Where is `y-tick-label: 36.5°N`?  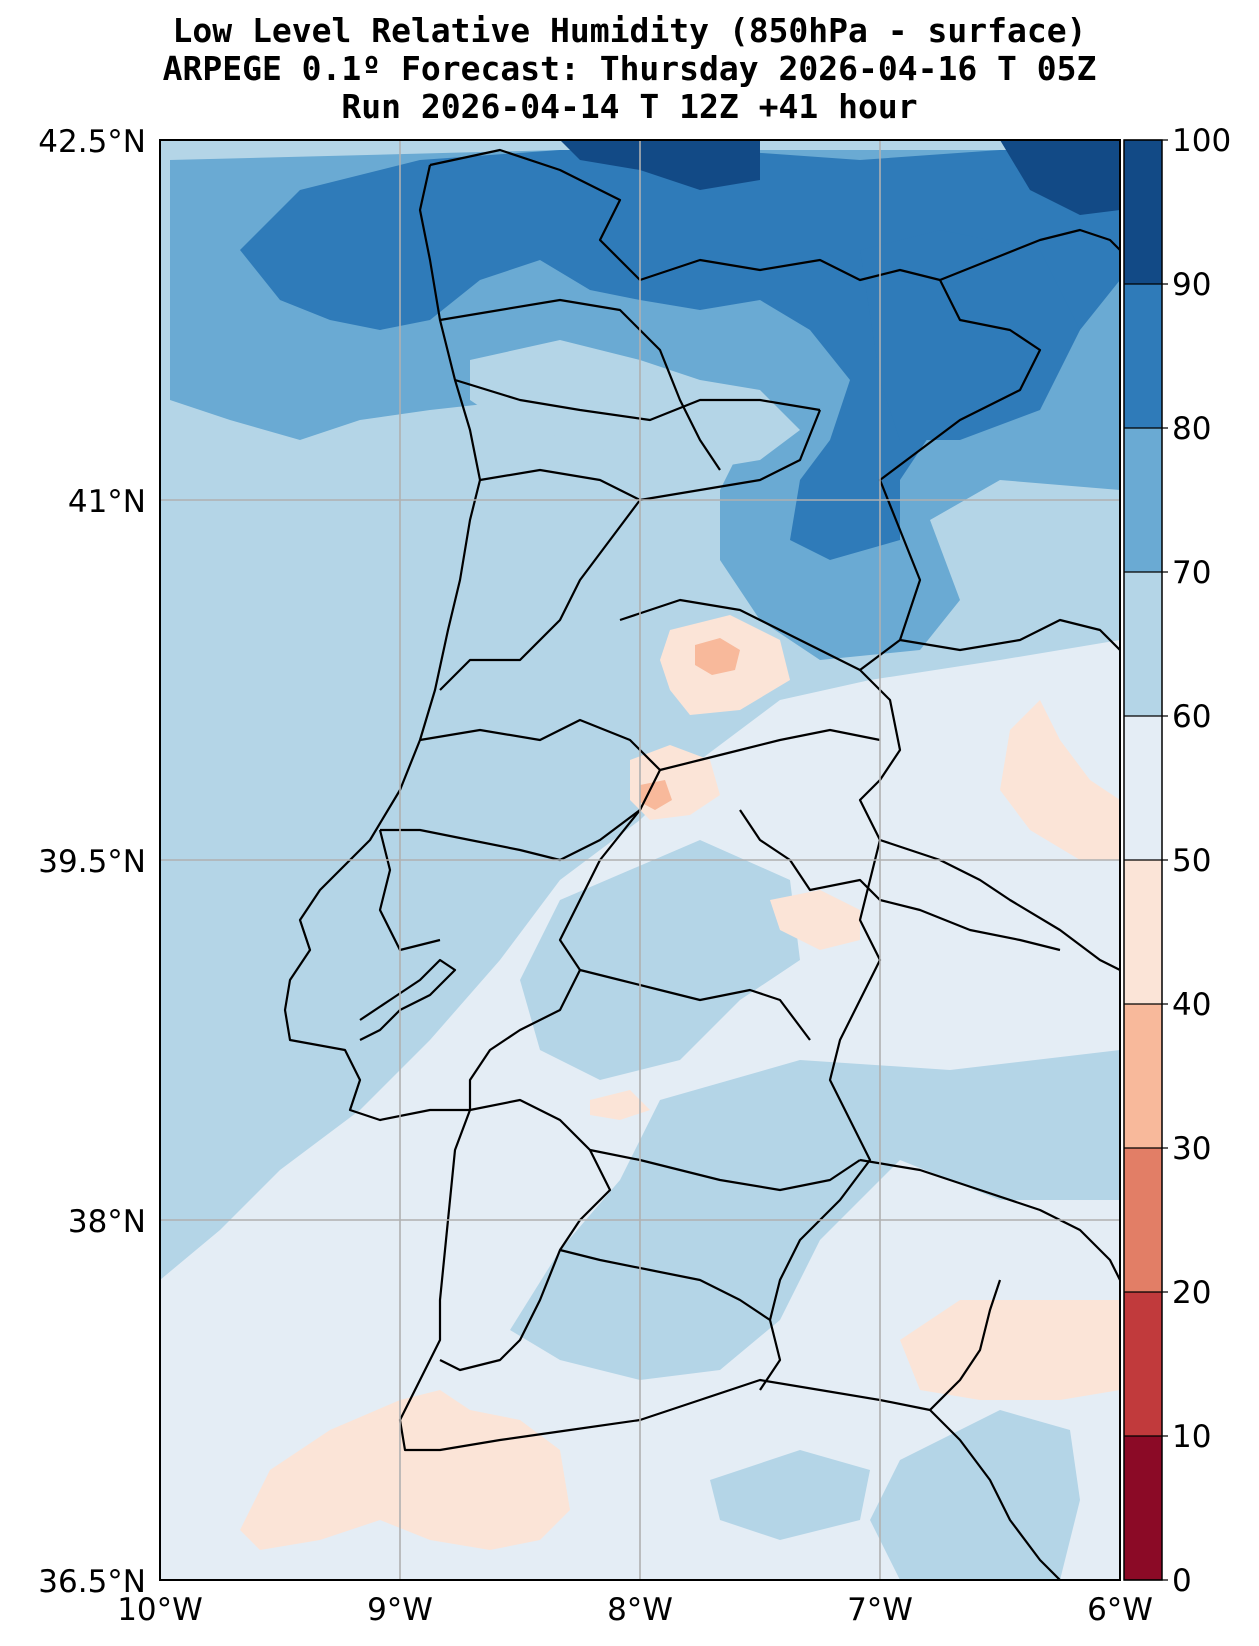 y-tick-label: 36.5°N is located at coordinates (92, 1582).